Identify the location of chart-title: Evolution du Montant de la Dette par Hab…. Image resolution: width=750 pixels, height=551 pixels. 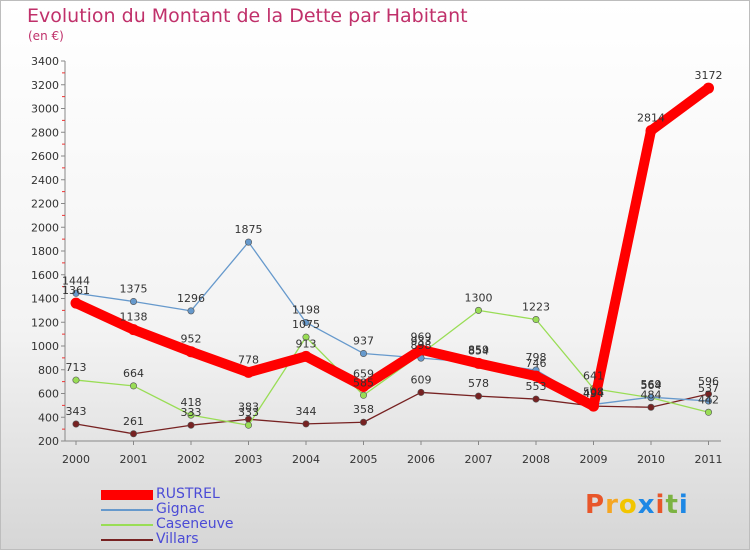
(247, 16).